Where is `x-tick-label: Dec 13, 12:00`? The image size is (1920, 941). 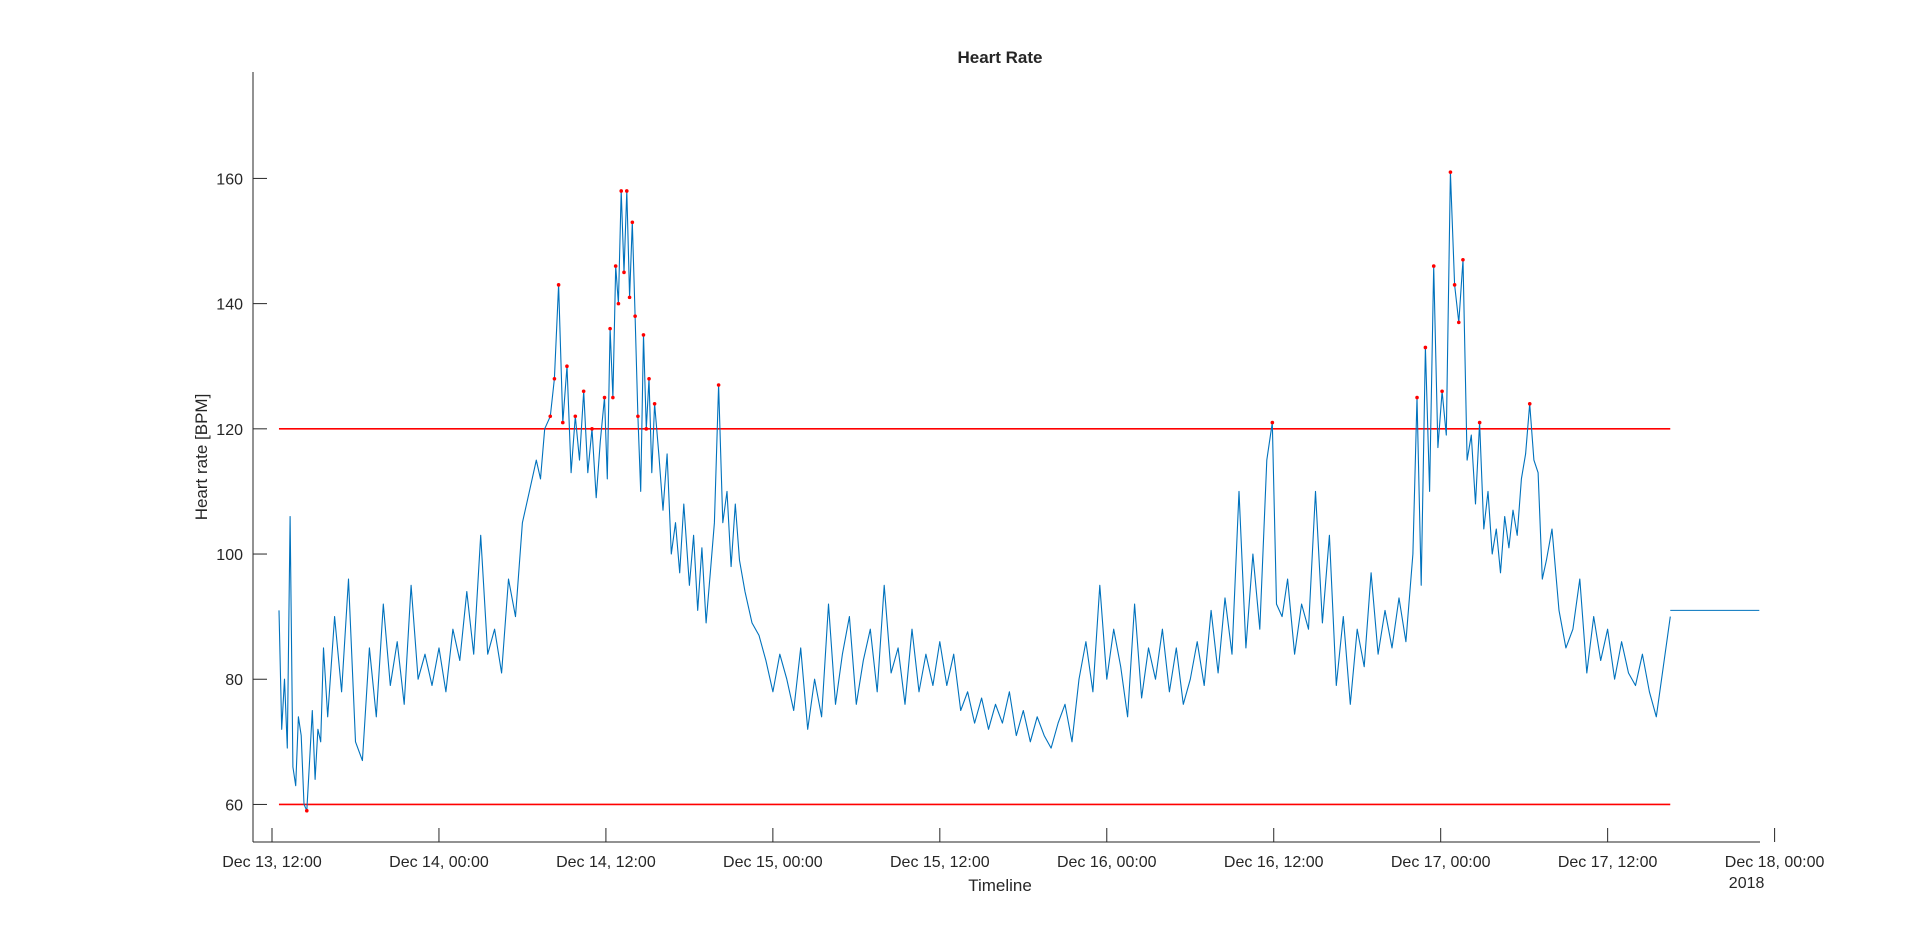 x-tick-label: Dec 13, 12:00 is located at coordinates (272, 862).